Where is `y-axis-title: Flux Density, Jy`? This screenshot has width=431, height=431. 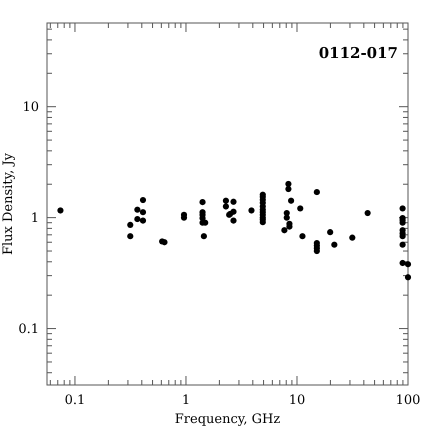 y-axis-title: Flux Density, Jy is located at coordinates (8, 203).